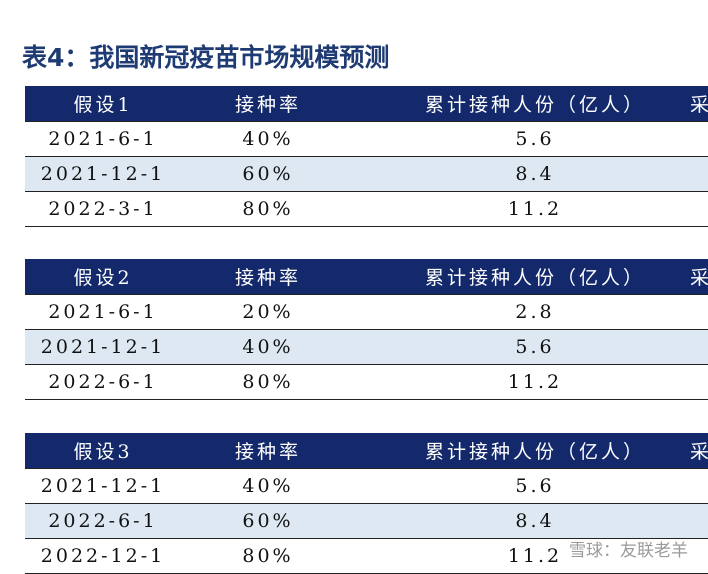 The width and height of the screenshot is (708, 574). I want to click on header-cell: 假设3, so click(103, 452).